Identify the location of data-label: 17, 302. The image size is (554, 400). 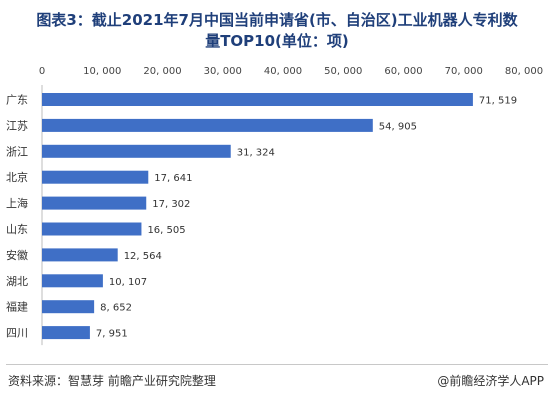
(171, 204).